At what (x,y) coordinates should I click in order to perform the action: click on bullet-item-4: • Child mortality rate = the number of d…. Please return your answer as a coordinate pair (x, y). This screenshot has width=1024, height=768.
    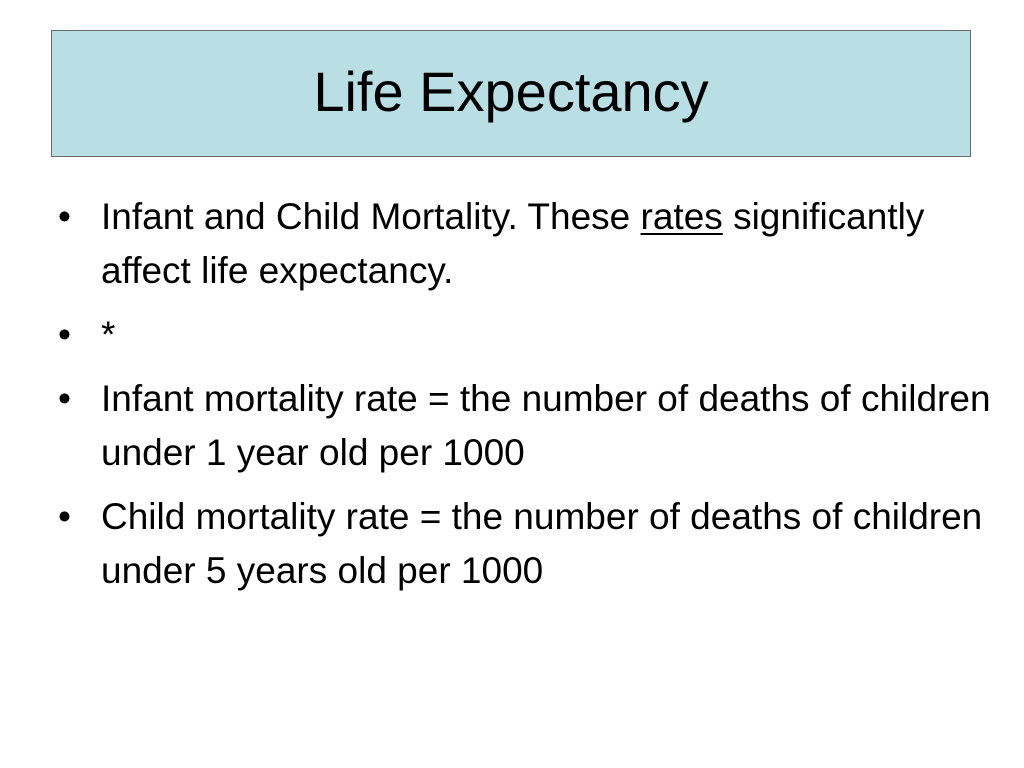
    Looking at the image, I should click on (528, 544).